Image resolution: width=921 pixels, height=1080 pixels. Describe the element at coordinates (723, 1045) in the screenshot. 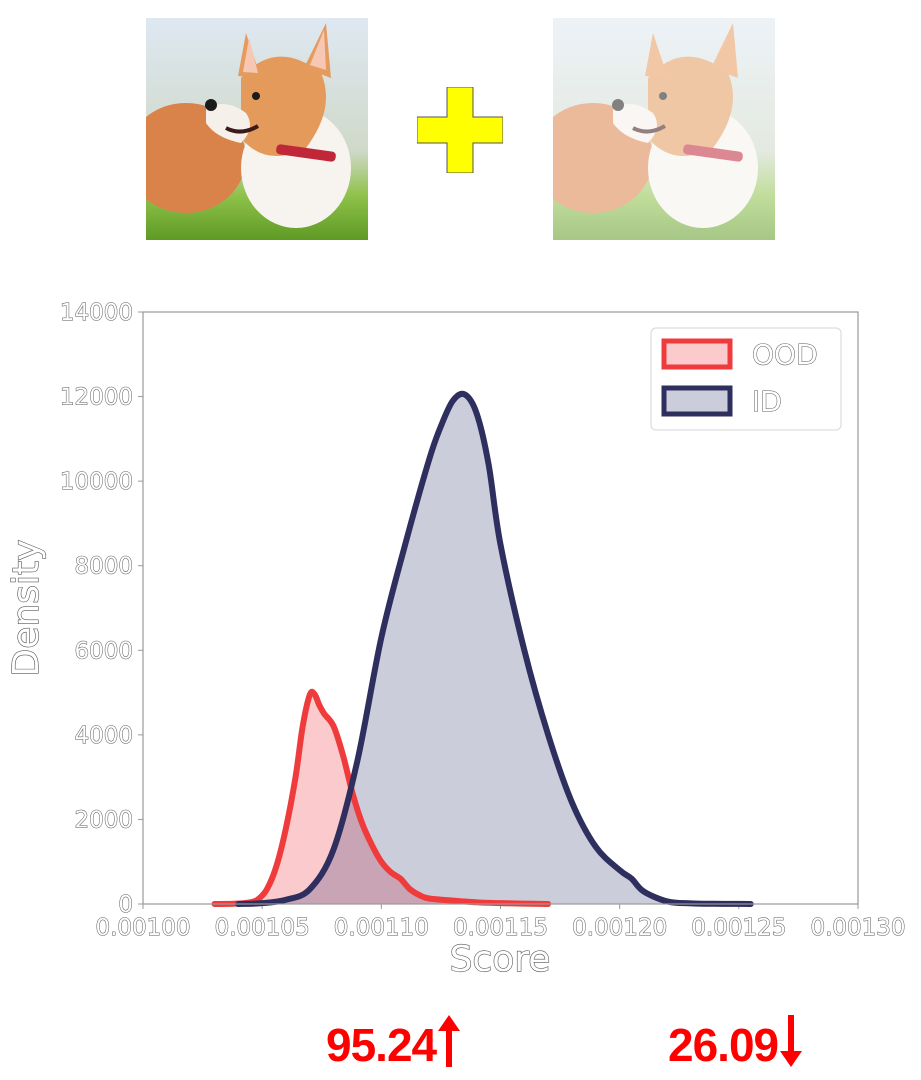

I see `metric-right-value: 26.09` at that location.